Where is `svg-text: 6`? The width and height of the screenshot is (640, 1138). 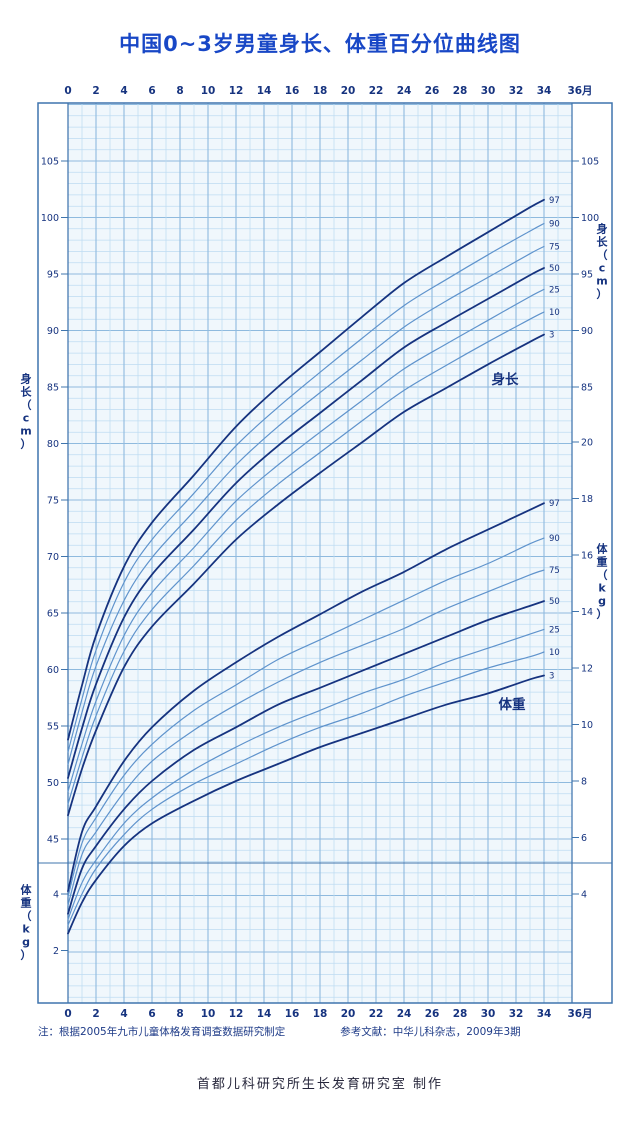
svg-text: 6 is located at coordinates (151, 91).